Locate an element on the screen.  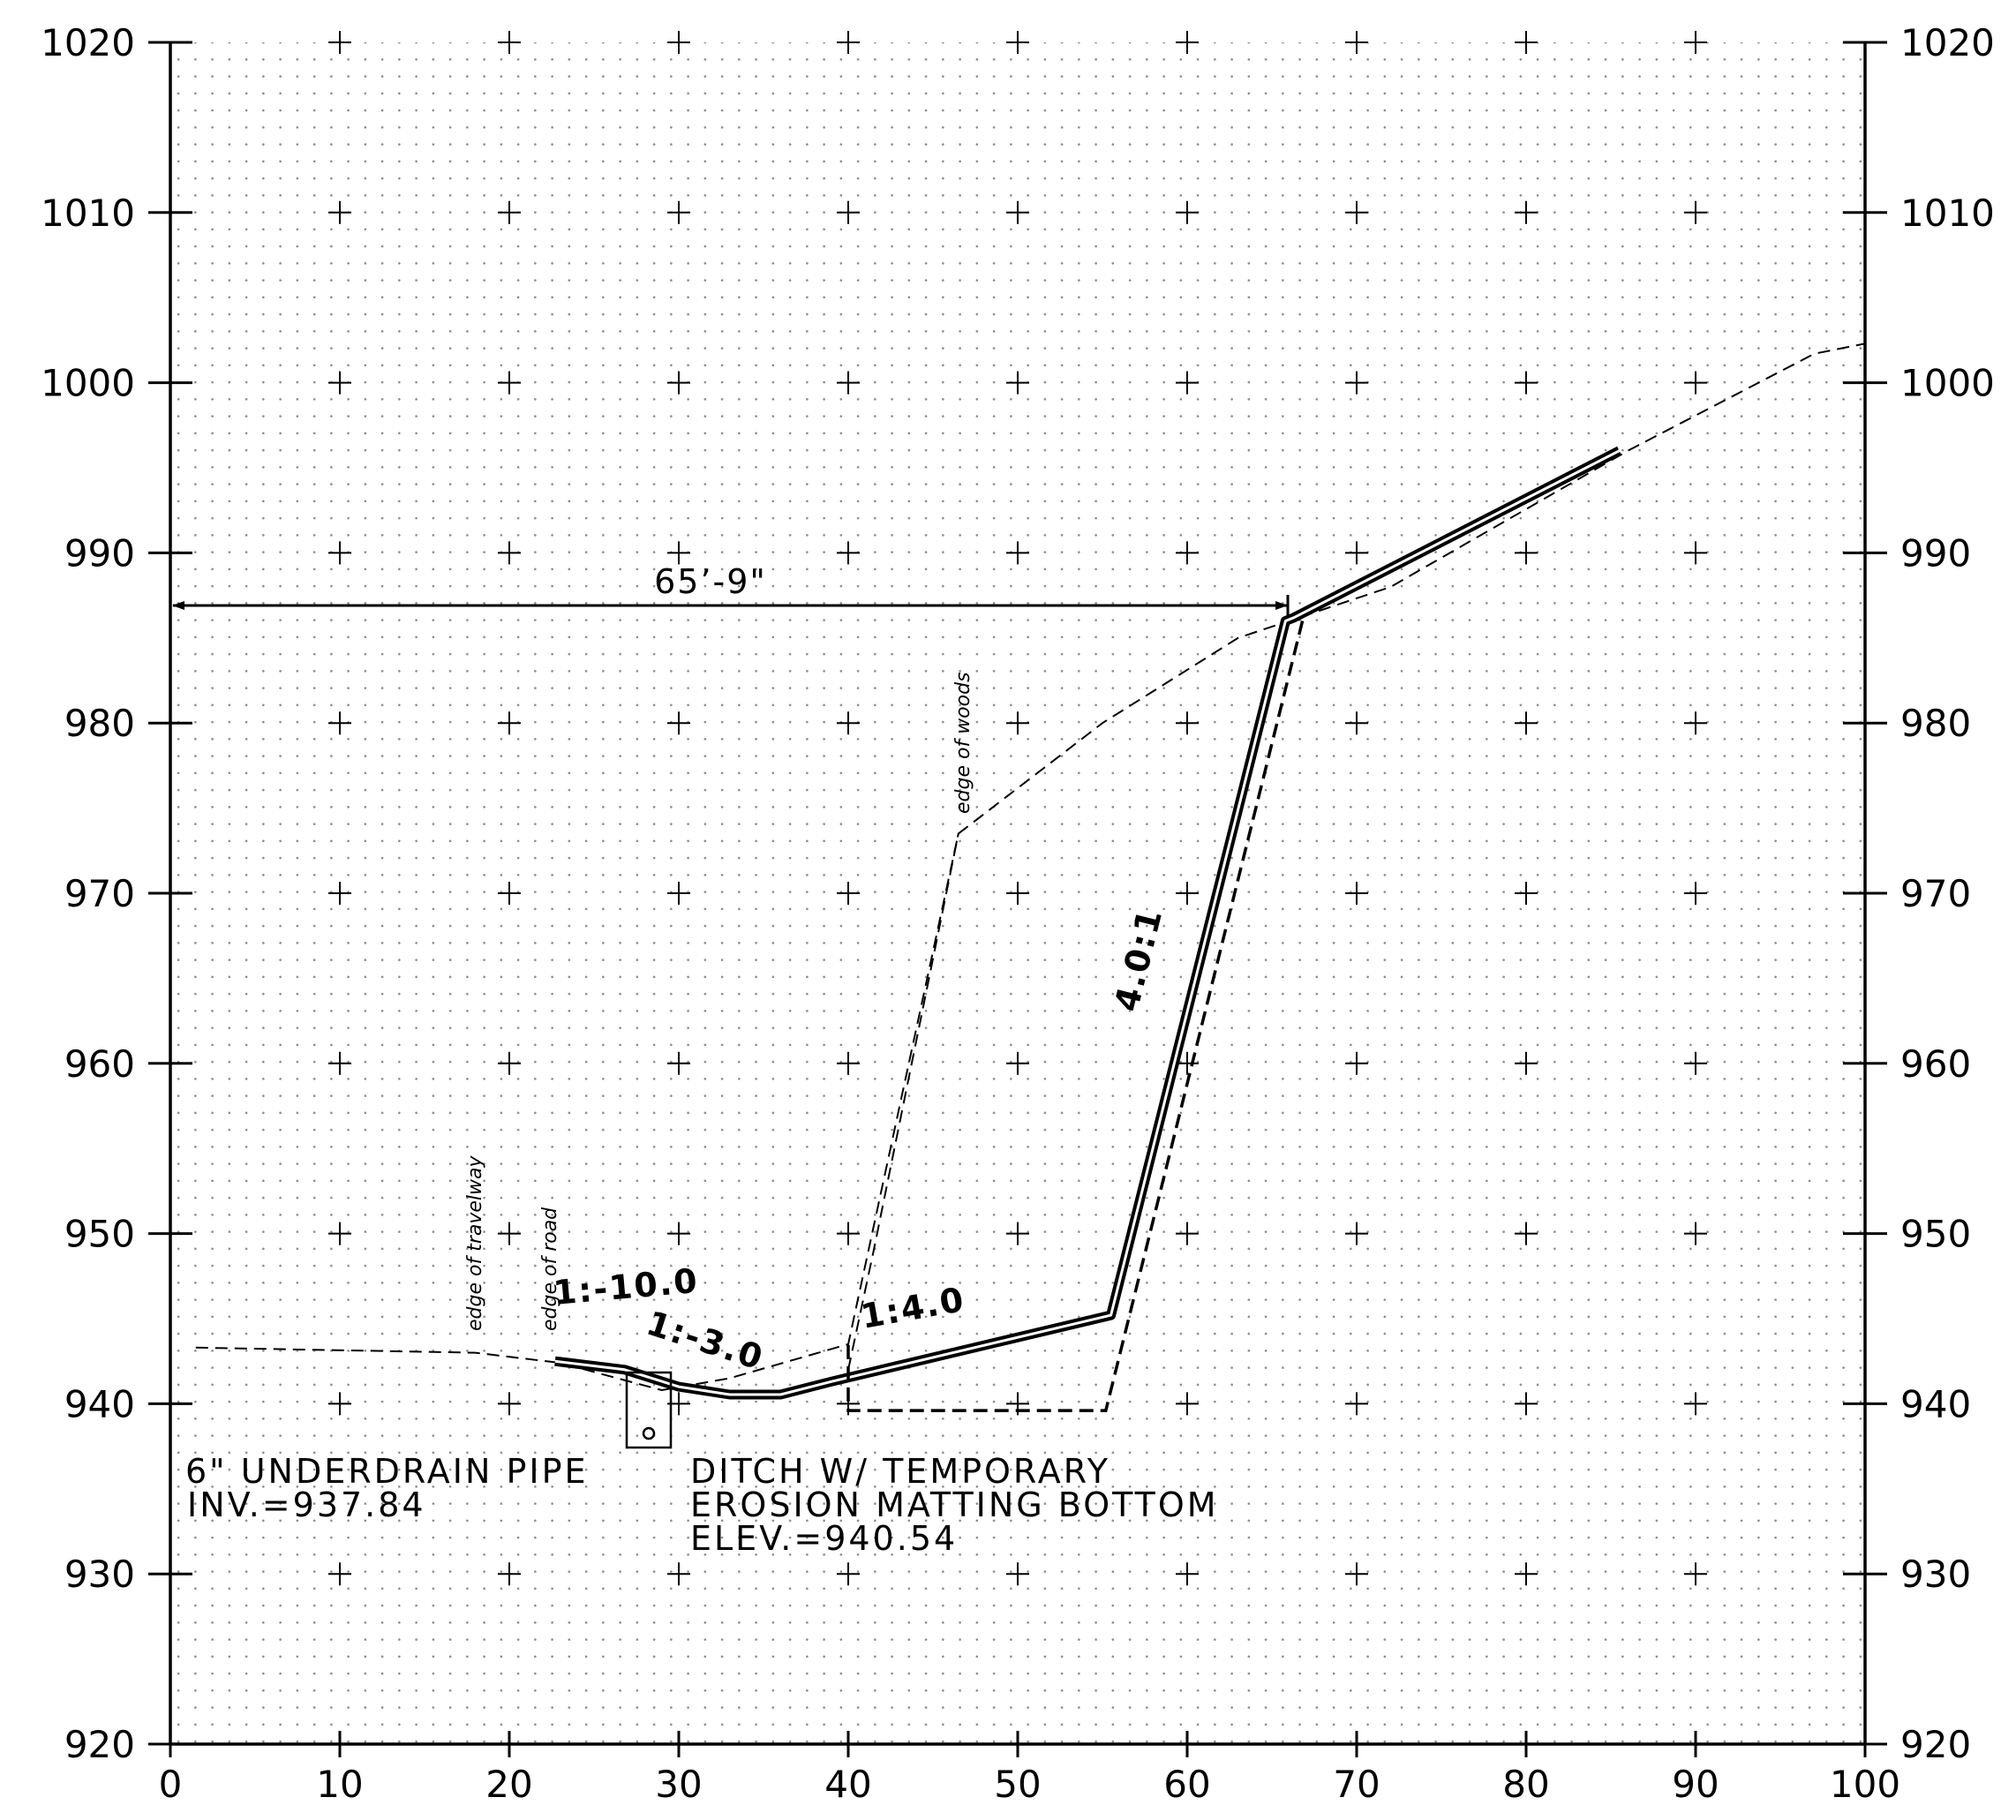
y-tick-label-left: 1020 is located at coordinates (88, 42).